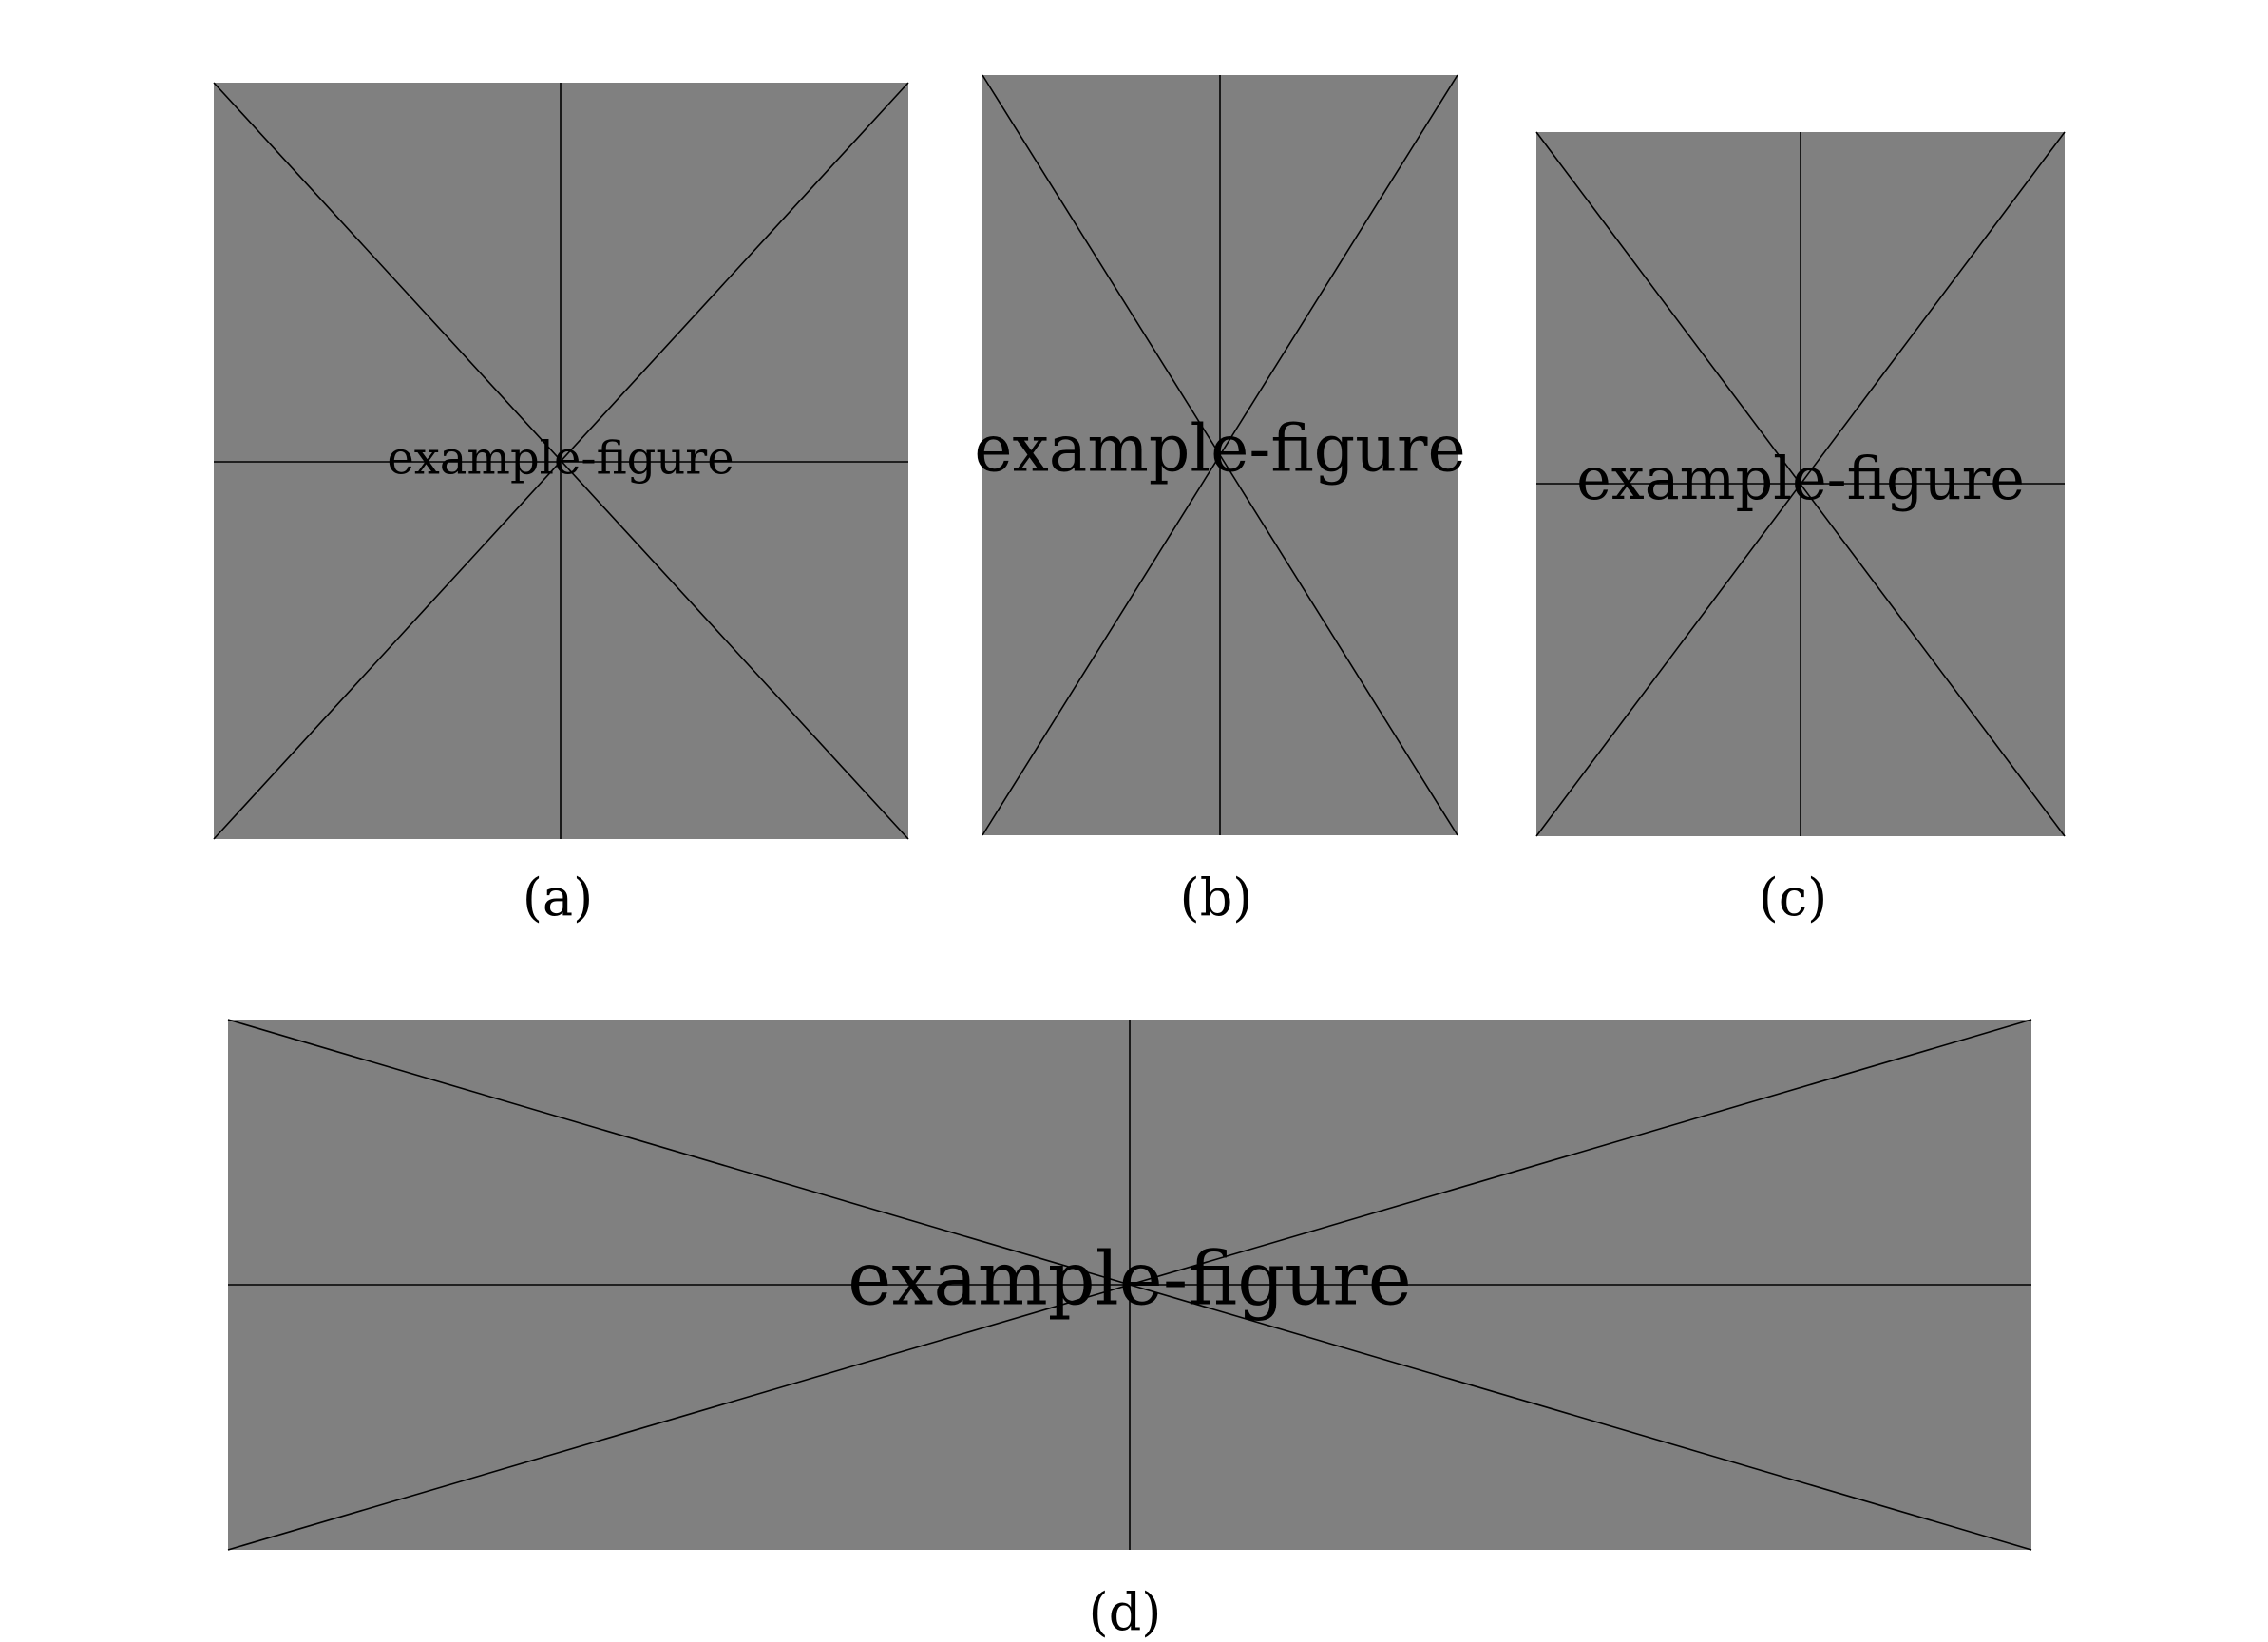 The image size is (2268, 1642). I want to click on subfigure-b: example-figure, so click(1220, 455).